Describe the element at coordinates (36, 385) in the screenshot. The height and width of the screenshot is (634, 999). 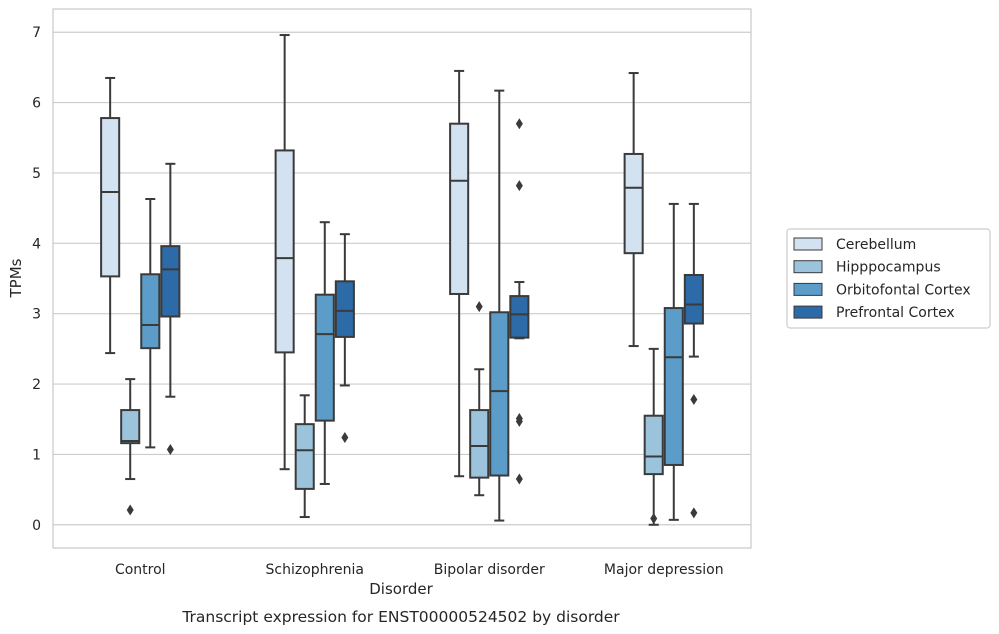
I see `y-tick-label: 2` at that location.